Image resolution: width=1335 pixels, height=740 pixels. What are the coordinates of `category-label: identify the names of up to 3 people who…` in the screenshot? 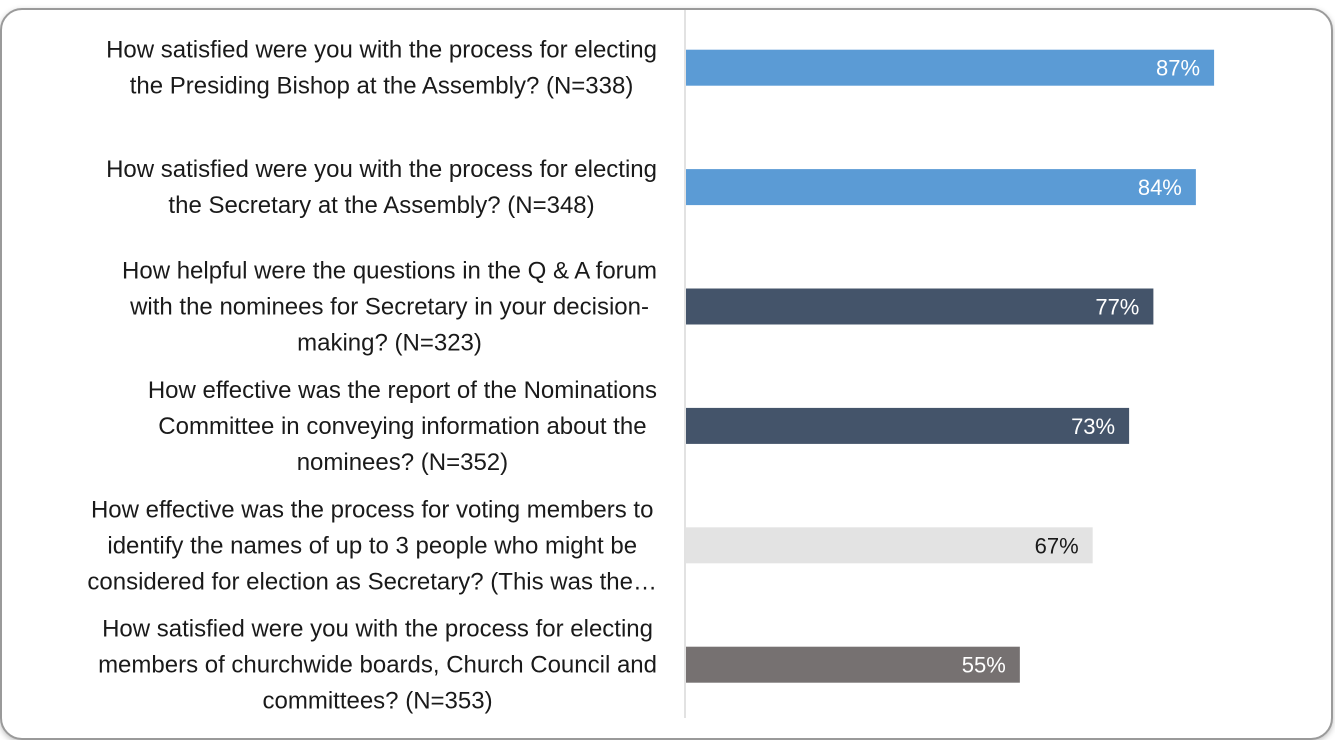 It's located at (372, 545).